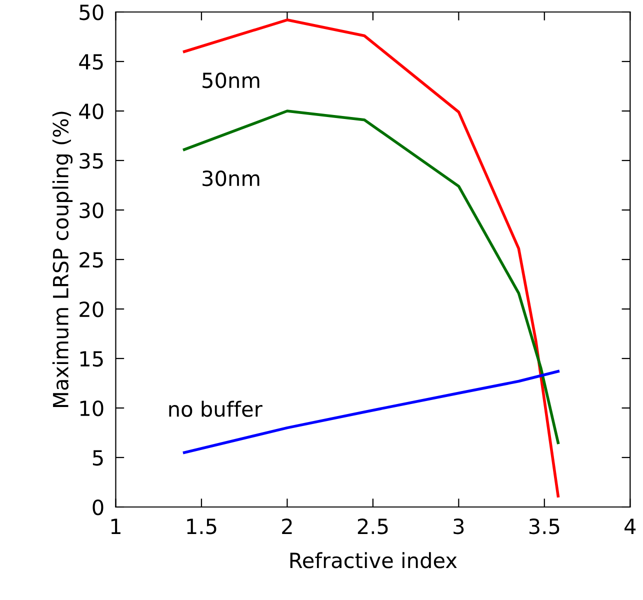 This screenshot has width=643, height=600. Describe the element at coordinates (373, 560) in the screenshot. I see `x-axis-title: Refractive index` at that location.